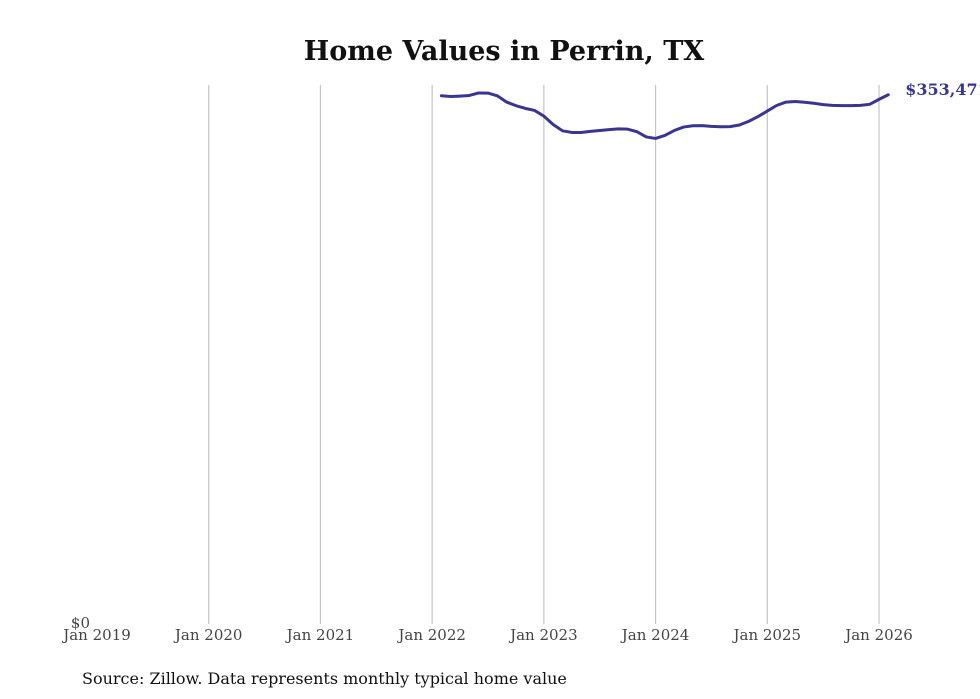 The image size is (980, 699). What do you see at coordinates (504, 51) in the screenshot?
I see `chart-title: Home Values in Perrin, TX` at bounding box center [504, 51].